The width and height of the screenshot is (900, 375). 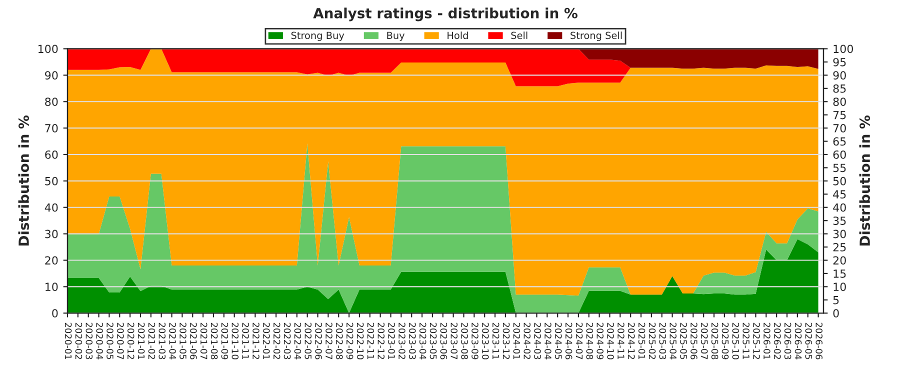 What do you see at coordinates (256, 340) in the screenshot?
I see `x-tick-label: 2021-12` at bounding box center [256, 340].